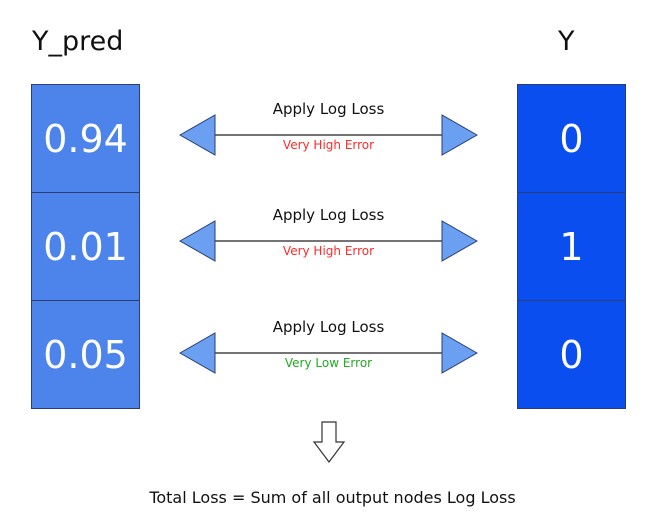 The width and height of the screenshot is (665, 529). I want to click on y-column: 0 1 0, so click(571, 246).